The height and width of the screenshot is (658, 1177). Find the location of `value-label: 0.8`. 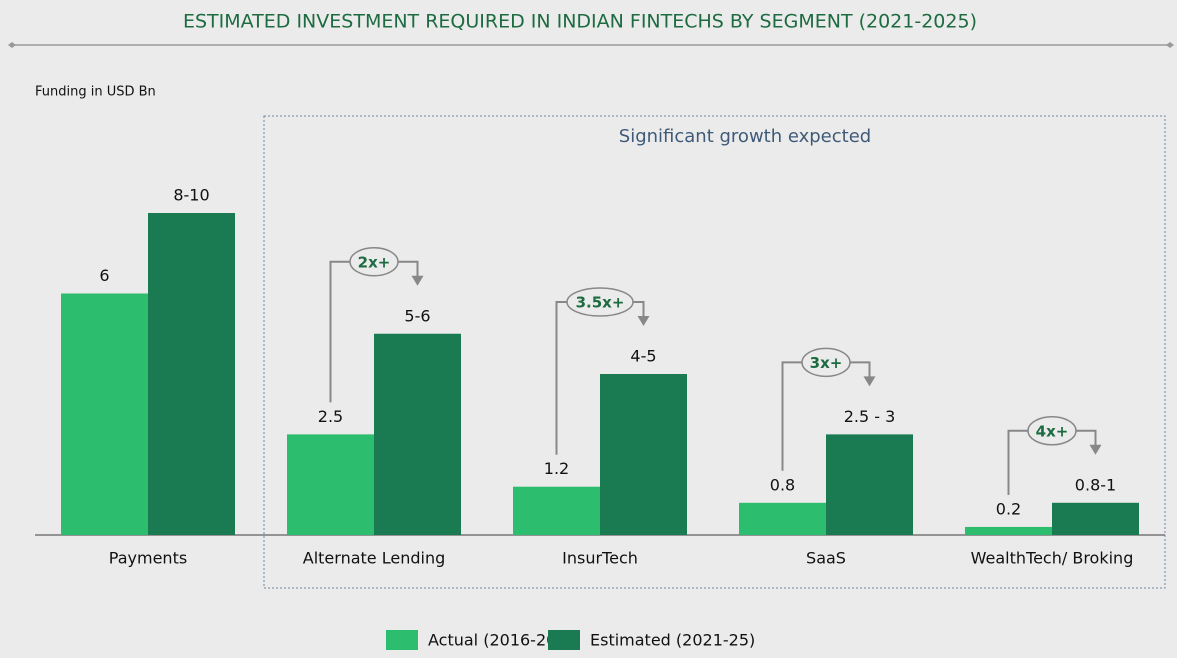

value-label: 0.8 is located at coordinates (782, 484).